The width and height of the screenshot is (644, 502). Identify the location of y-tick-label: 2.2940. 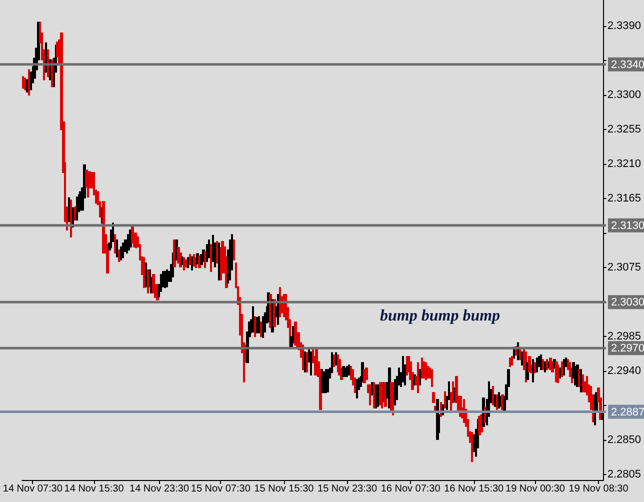
(624, 371).